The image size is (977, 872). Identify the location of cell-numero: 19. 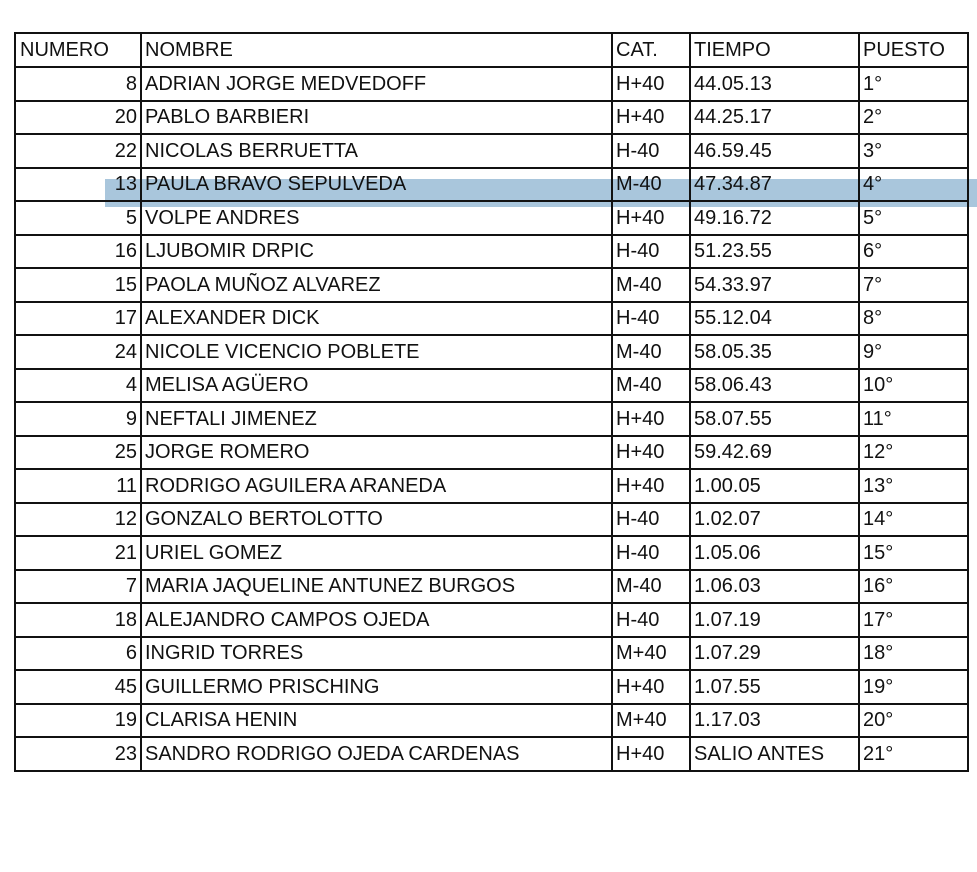
(78, 720).